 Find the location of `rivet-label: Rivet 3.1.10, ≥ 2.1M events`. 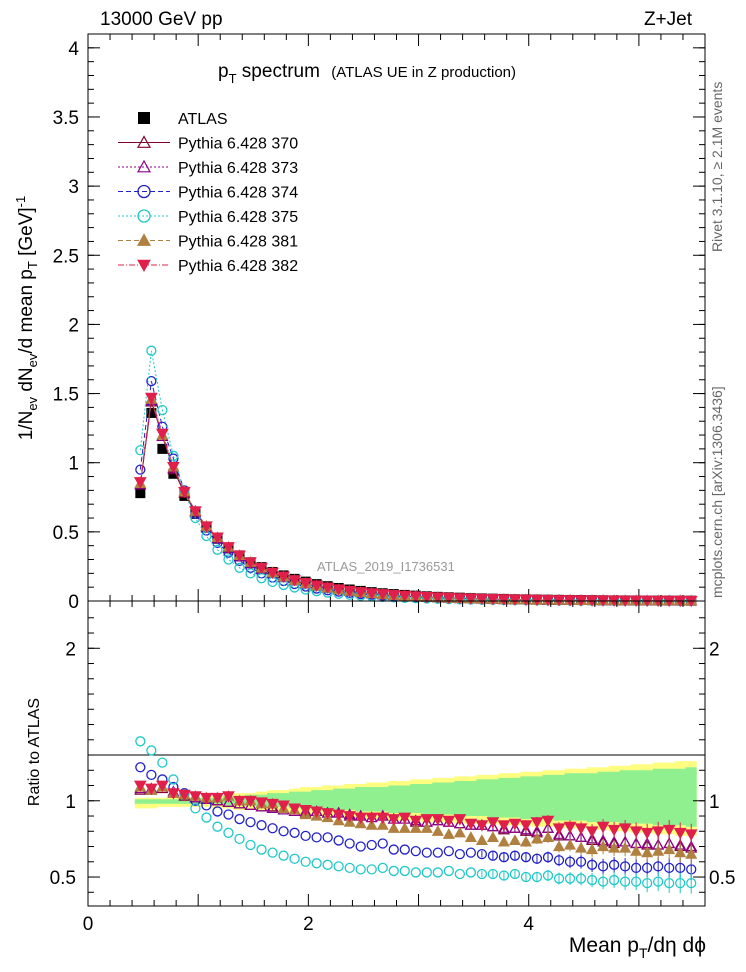

rivet-label: Rivet 3.1.10, ≥ 2.1M events is located at coordinates (717, 167).